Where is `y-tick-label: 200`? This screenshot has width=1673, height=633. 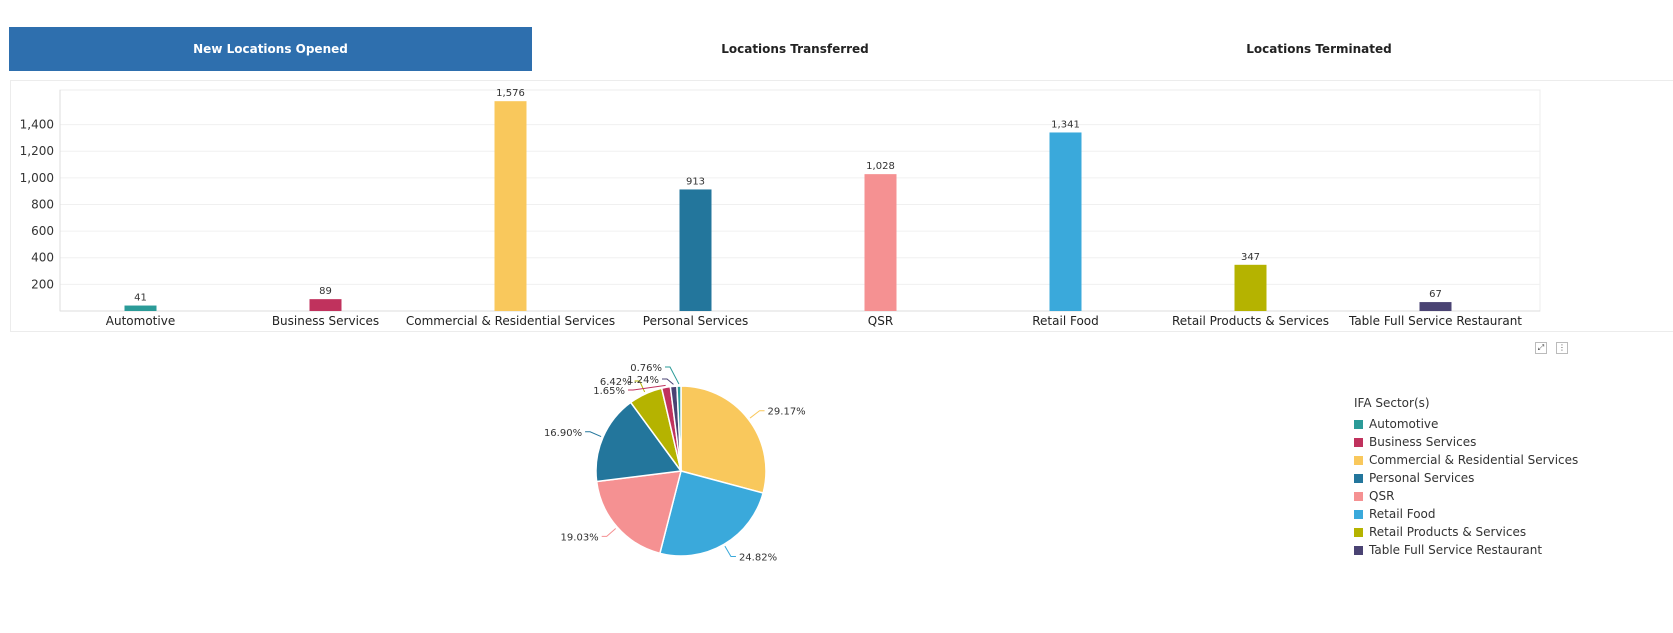 y-tick-label: 200 is located at coordinates (42, 284).